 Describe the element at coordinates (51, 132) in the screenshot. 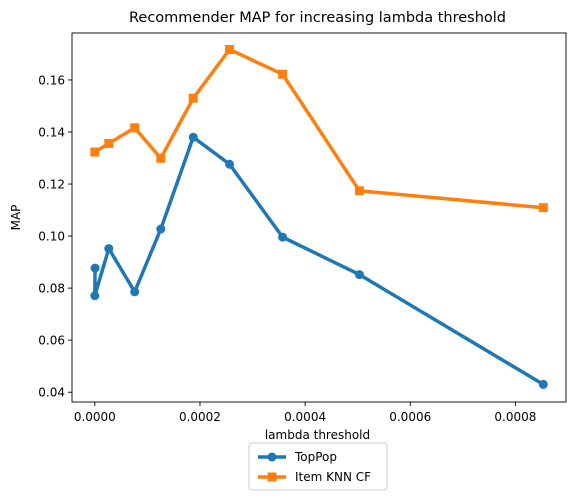

I see `y-tick-label: 0.14` at that location.